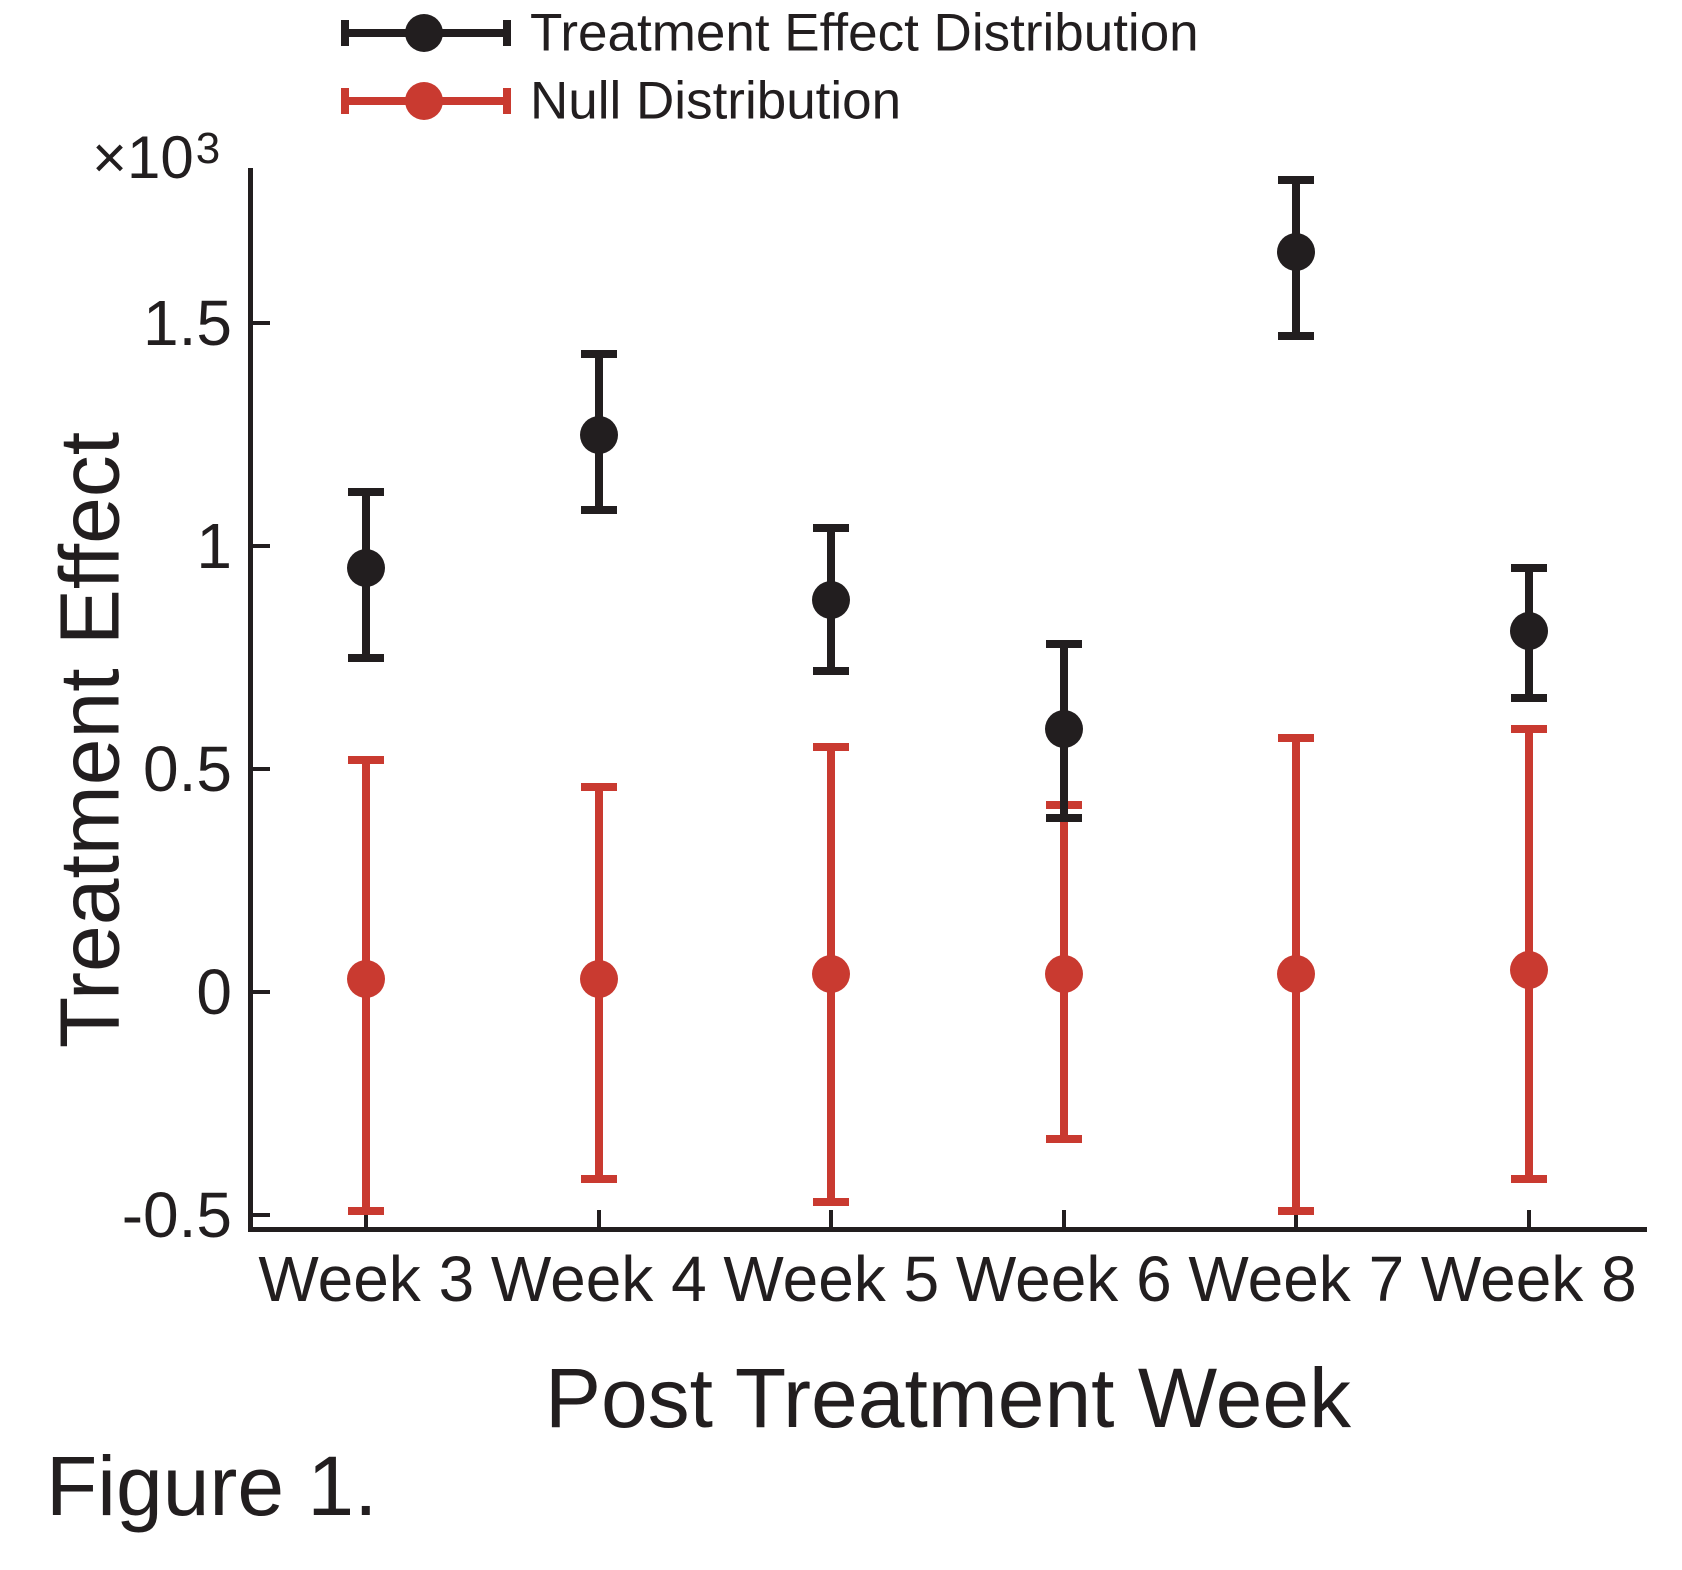  I want to click on x-tick-label: Week 3, so click(366, 1279).